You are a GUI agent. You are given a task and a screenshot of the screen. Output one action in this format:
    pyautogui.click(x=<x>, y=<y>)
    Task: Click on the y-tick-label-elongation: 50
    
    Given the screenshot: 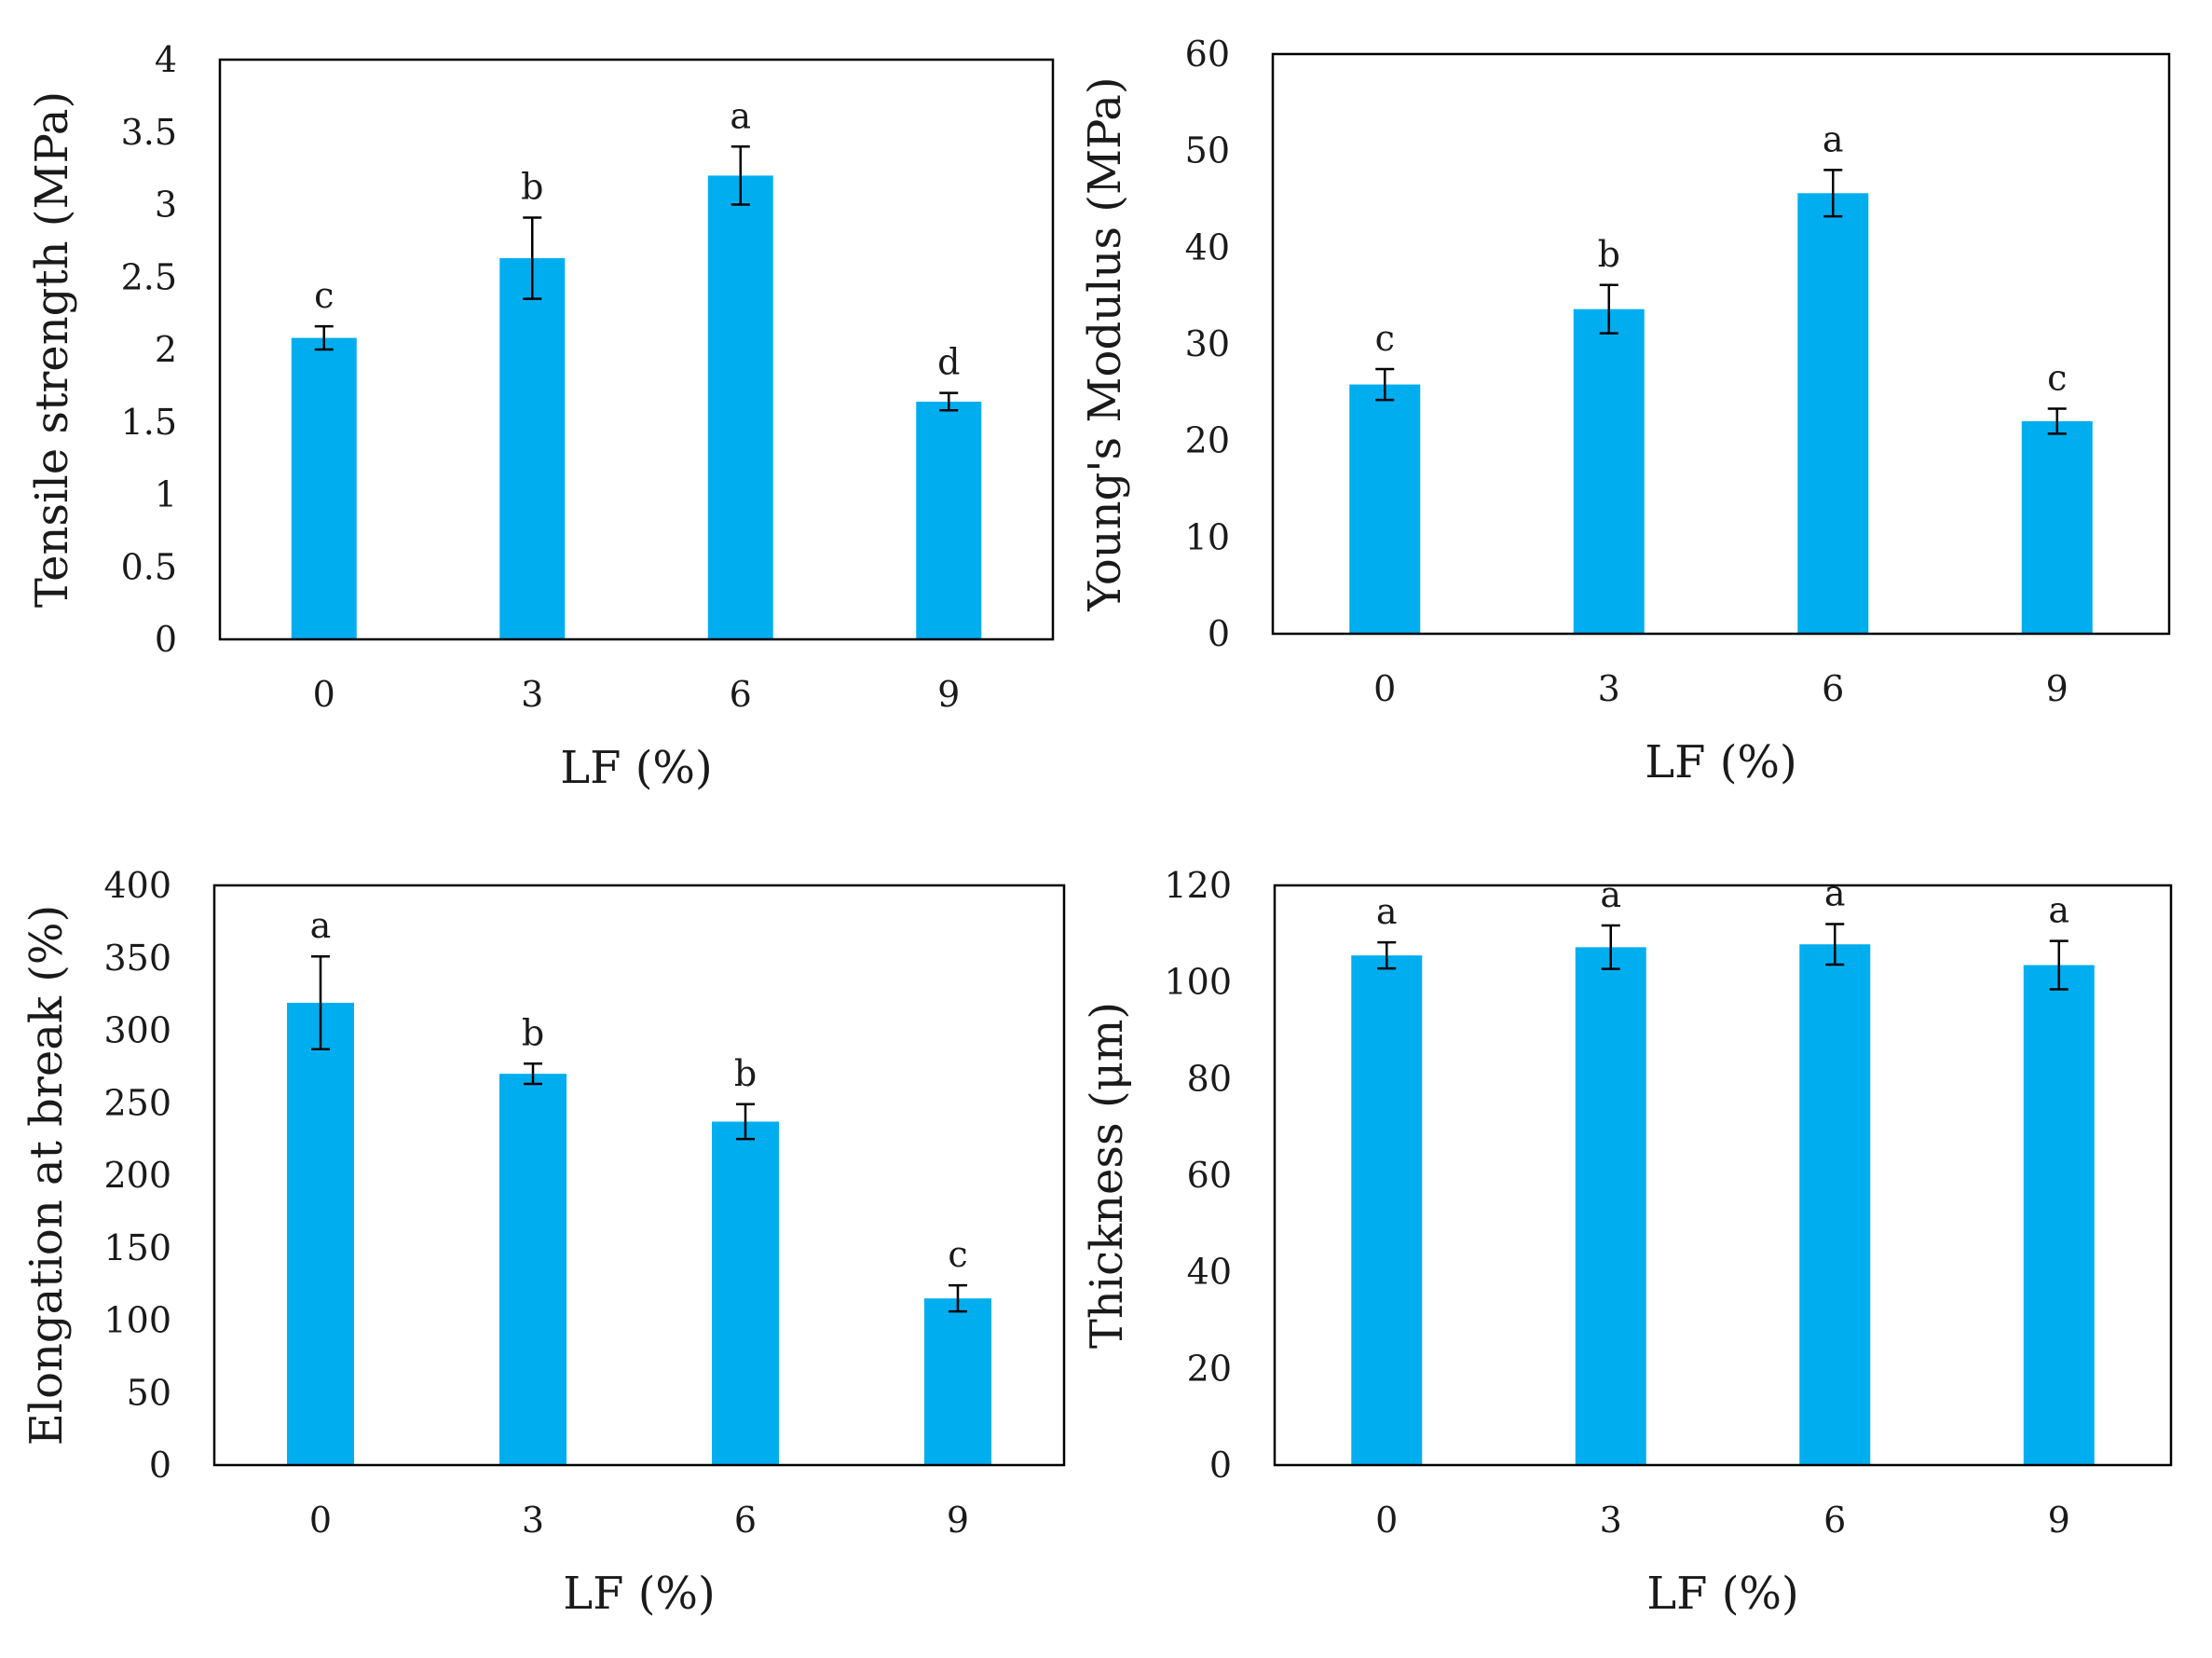 What is the action you would take?
    pyautogui.click(x=149, y=1392)
    